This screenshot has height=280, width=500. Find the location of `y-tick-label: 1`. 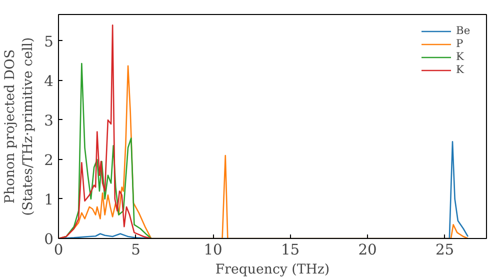

y-tick-label: 1 is located at coordinates (49, 199).